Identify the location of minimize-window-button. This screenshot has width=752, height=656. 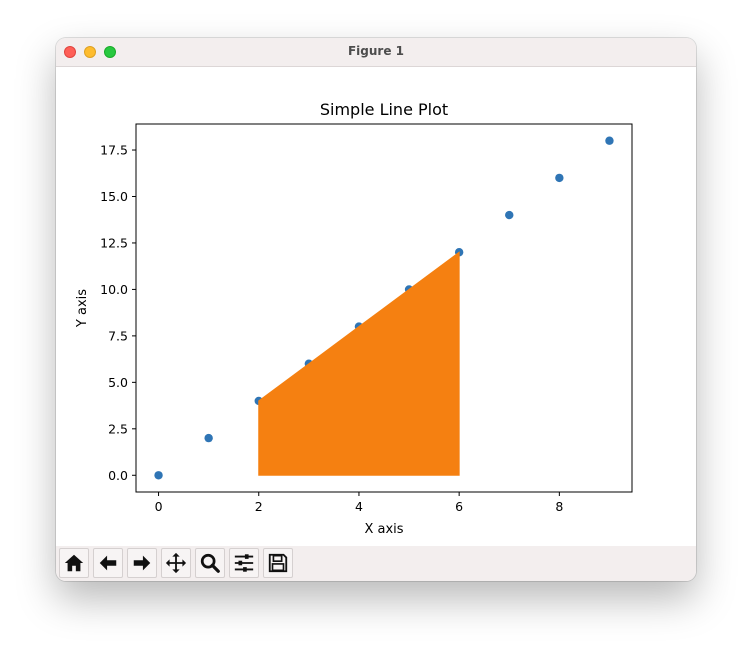
(90, 52).